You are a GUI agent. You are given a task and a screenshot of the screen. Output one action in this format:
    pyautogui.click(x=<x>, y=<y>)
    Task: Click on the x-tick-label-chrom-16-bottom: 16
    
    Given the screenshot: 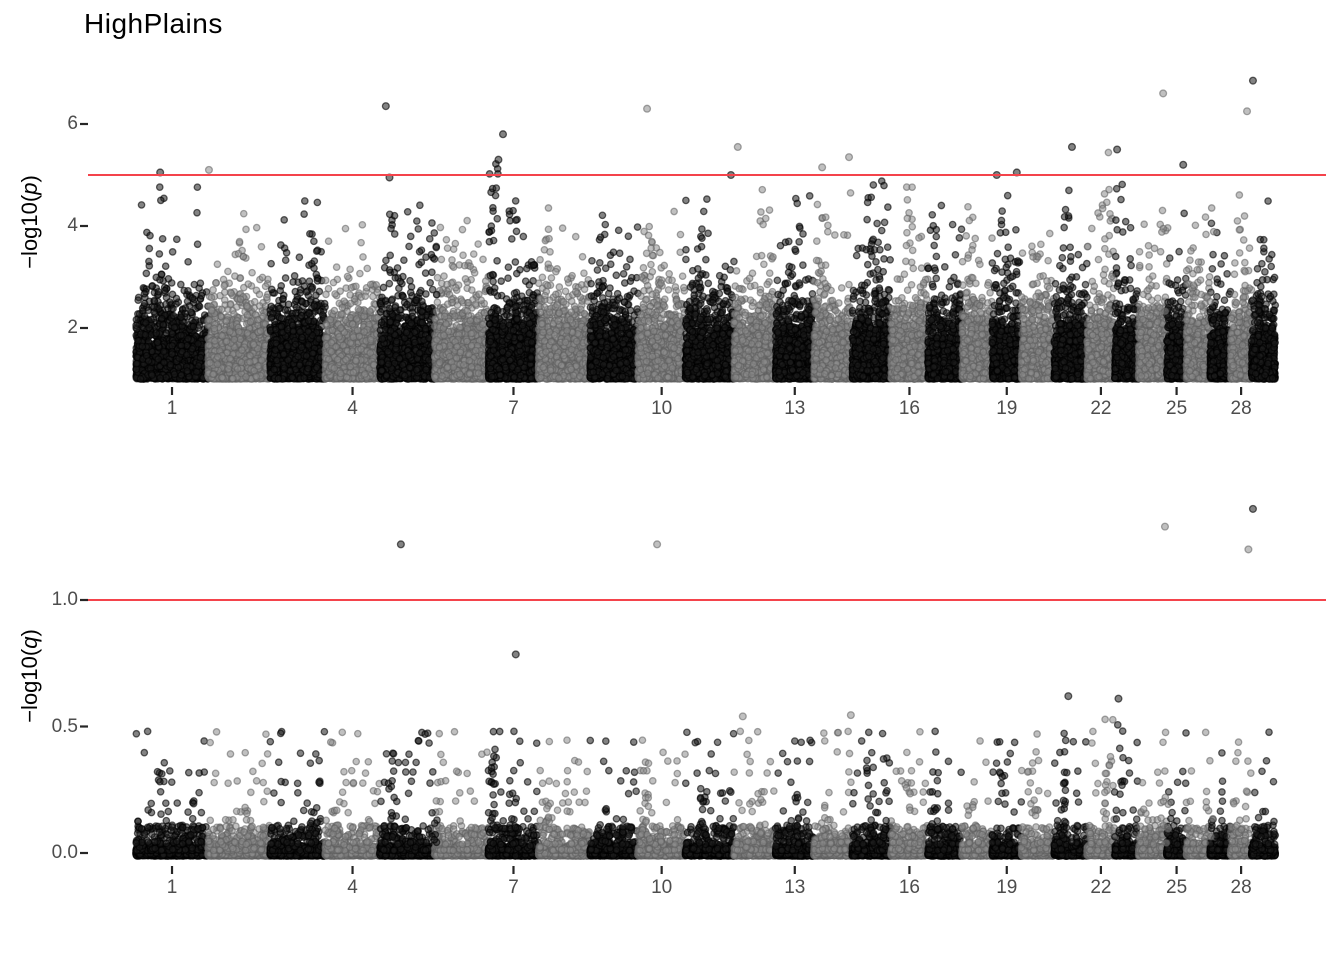 What is the action you would take?
    pyautogui.click(x=909, y=887)
    